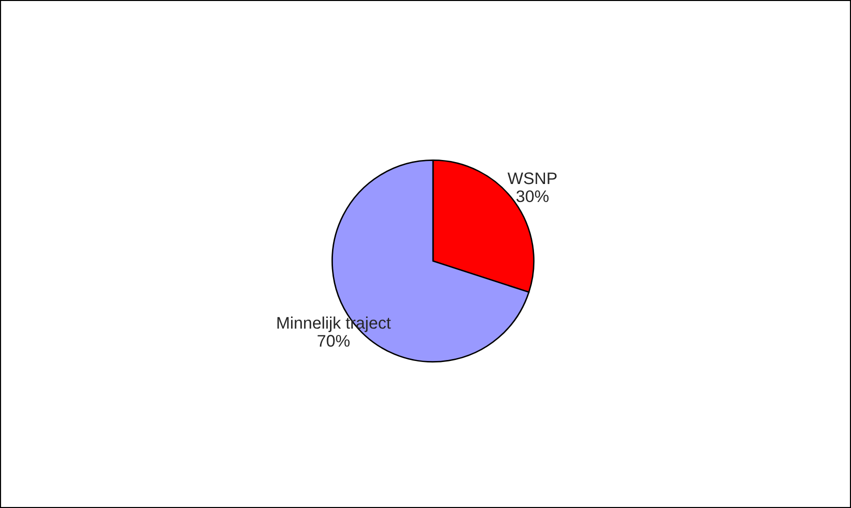  What do you see at coordinates (532, 196) in the screenshot?
I see `data-label: 30%` at bounding box center [532, 196].